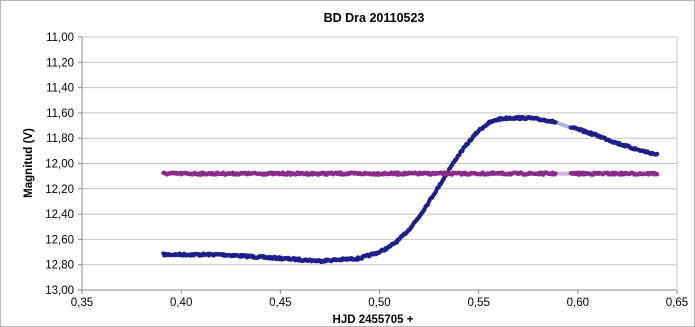 This screenshot has height=327, width=695. I want to click on y-tick-label: 11,20, so click(60, 63).